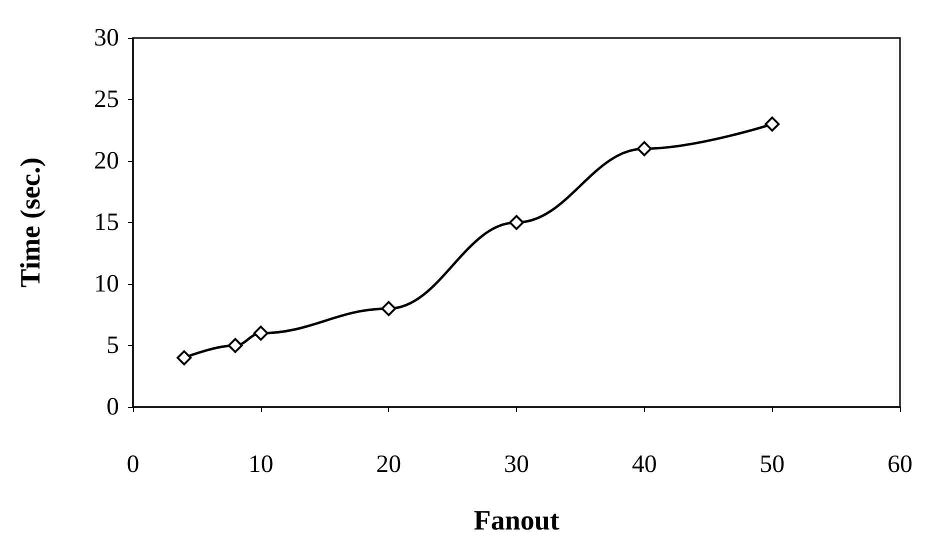 The height and width of the screenshot is (550, 930). Describe the element at coordinates (261, 464) in the screenshot. I see `x-tick-label: 10` at that location.